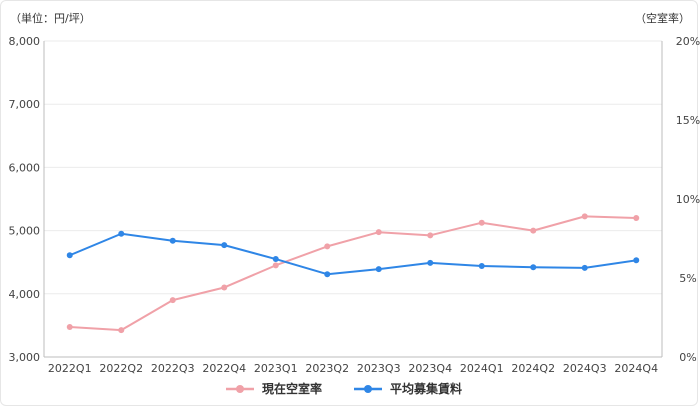 This screenshot has width=700, height=408. Describe the element at coordinates (25, 167) in the screenshot. I see `y-left-tick-label: 6,000` at that location.